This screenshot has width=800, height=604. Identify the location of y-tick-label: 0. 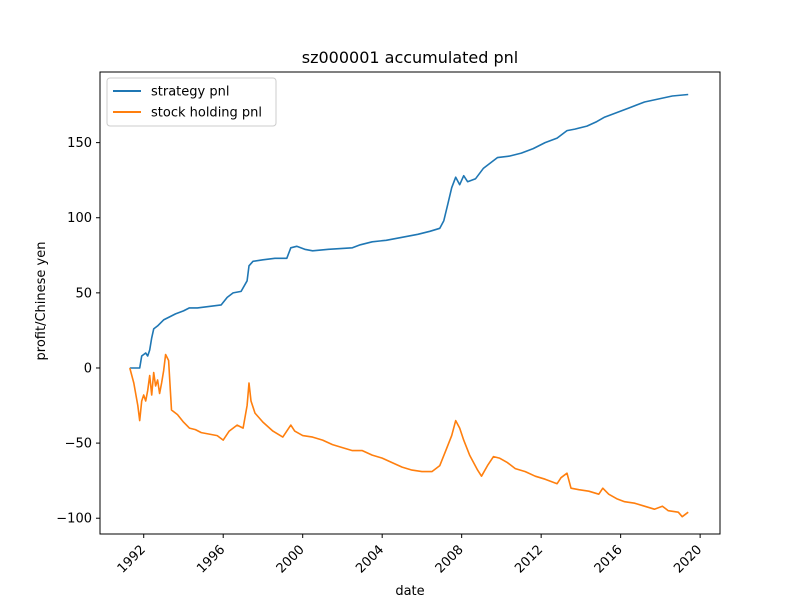
(88, 368).